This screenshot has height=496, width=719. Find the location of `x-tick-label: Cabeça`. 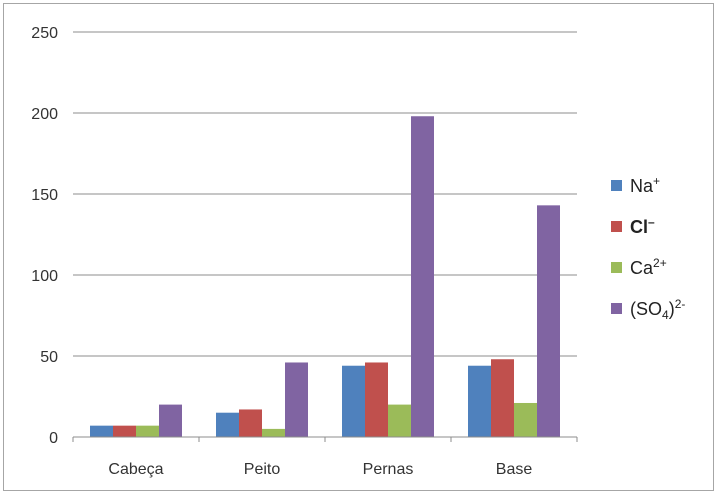

x-tick-label: Cabeça is located at coordinates (135, 469).